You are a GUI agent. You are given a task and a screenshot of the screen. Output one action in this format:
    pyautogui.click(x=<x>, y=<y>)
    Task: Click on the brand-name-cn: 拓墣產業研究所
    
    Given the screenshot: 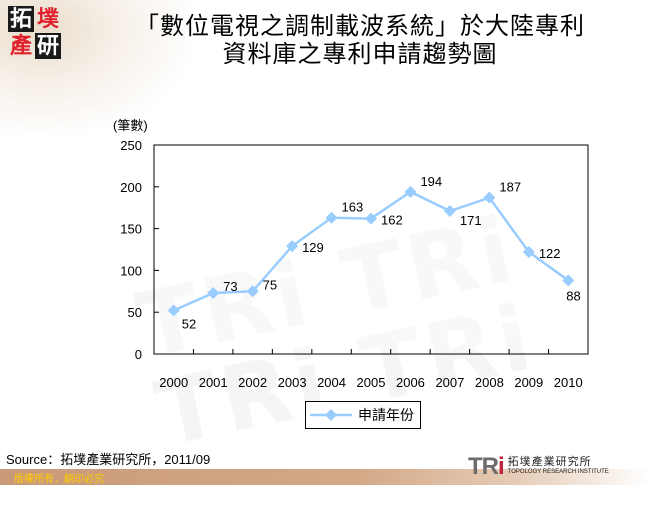 What is the action you would take?
    pyautogui.click(x=549, y=461)
    